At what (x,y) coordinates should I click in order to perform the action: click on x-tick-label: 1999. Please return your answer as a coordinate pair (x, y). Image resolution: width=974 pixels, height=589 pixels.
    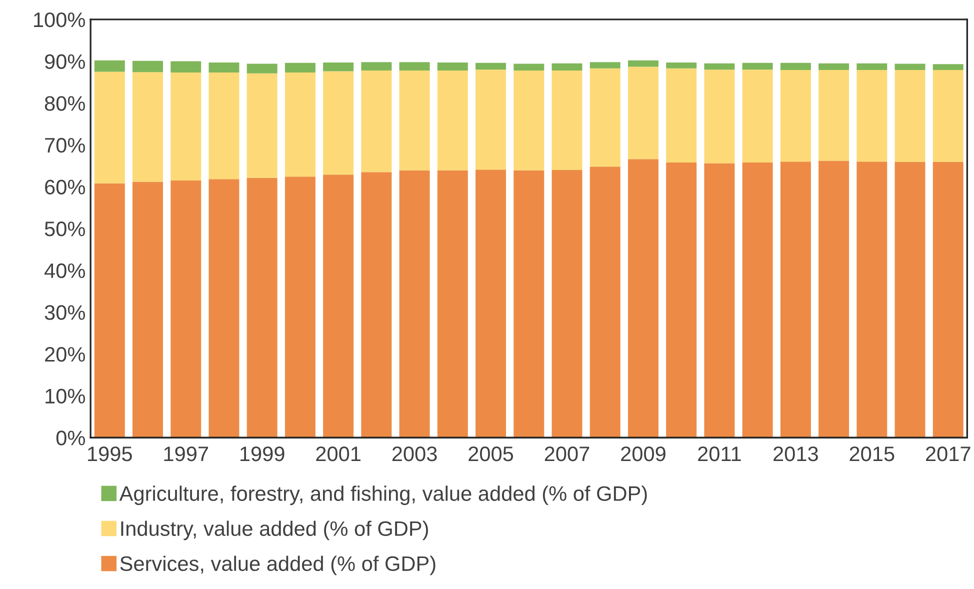
    Looking at the image, I should click on (262, 454).